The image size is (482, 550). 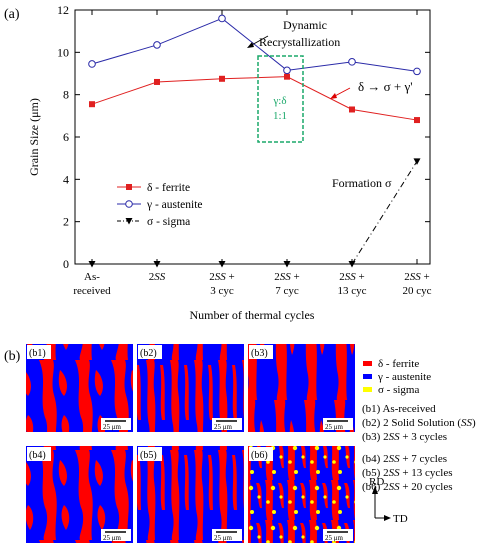 I want to click on x-tick-label: 2SS, so click(x=157, y=277).